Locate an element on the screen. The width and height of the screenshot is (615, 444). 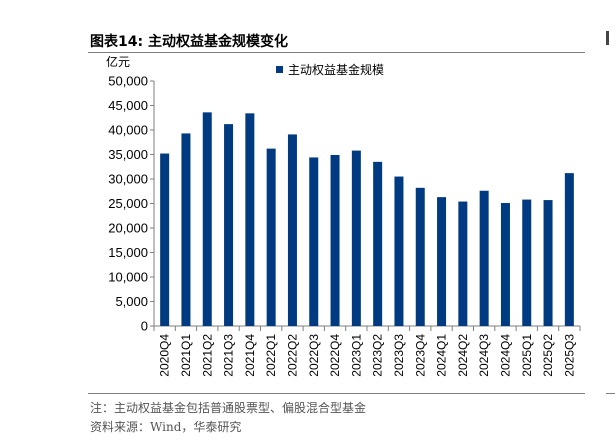
x-tick-label: 2025Q3 is located at coordinates (569, 355).